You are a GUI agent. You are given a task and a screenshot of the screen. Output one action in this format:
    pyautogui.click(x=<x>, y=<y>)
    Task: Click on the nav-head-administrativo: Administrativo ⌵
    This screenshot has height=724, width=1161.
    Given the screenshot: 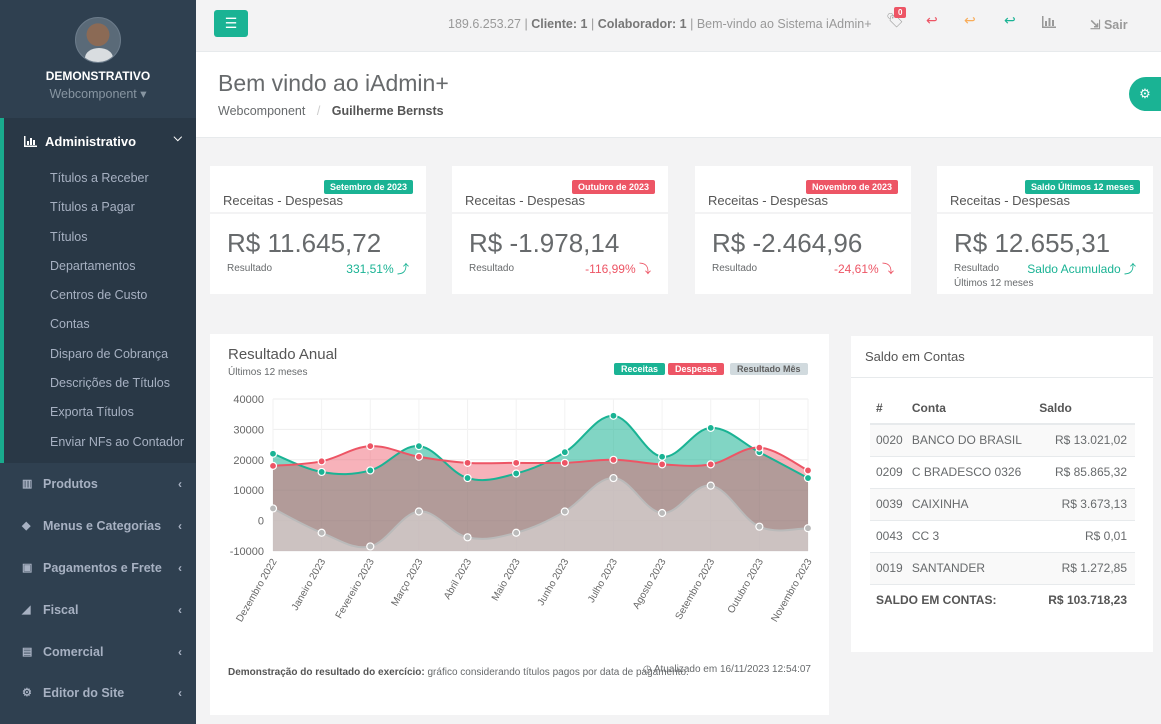 What is the action you would take?
    pyautogui.click(x=100, y=141)
    